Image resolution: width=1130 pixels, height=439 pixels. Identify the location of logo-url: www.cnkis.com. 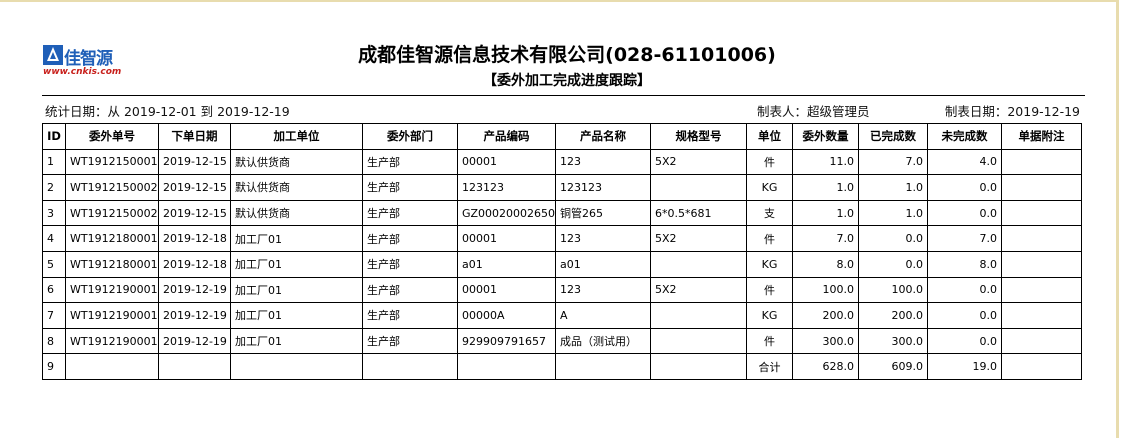
(82, 72).